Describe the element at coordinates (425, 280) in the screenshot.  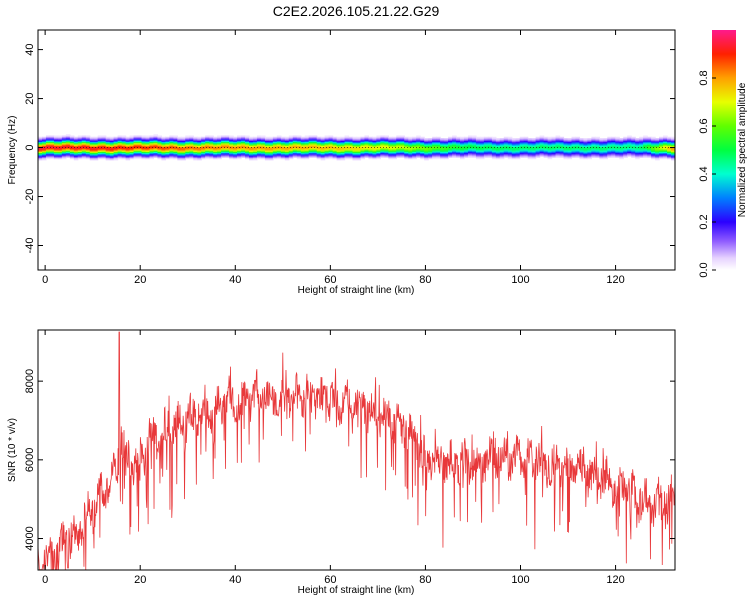
I see `x-tick-label: 80` at that location.